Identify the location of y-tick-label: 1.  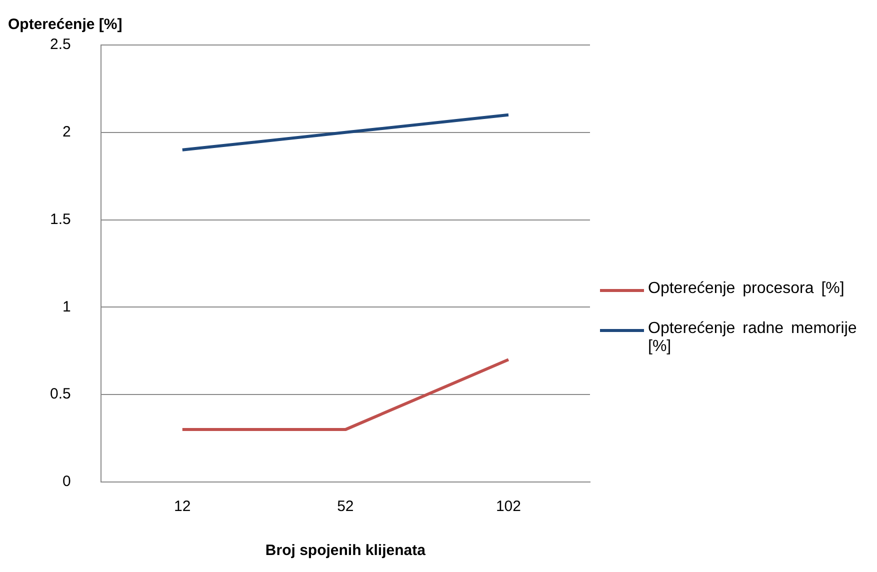
(66, 307).